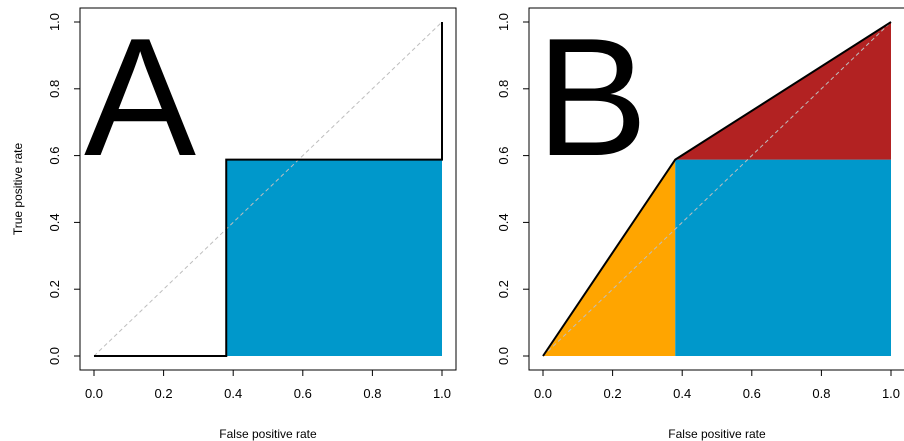  What do you see at coordinates (891, 393) in the screenshot?
I see `x-tick-label-b-5: 1.0` at bounding box center [891, 393].